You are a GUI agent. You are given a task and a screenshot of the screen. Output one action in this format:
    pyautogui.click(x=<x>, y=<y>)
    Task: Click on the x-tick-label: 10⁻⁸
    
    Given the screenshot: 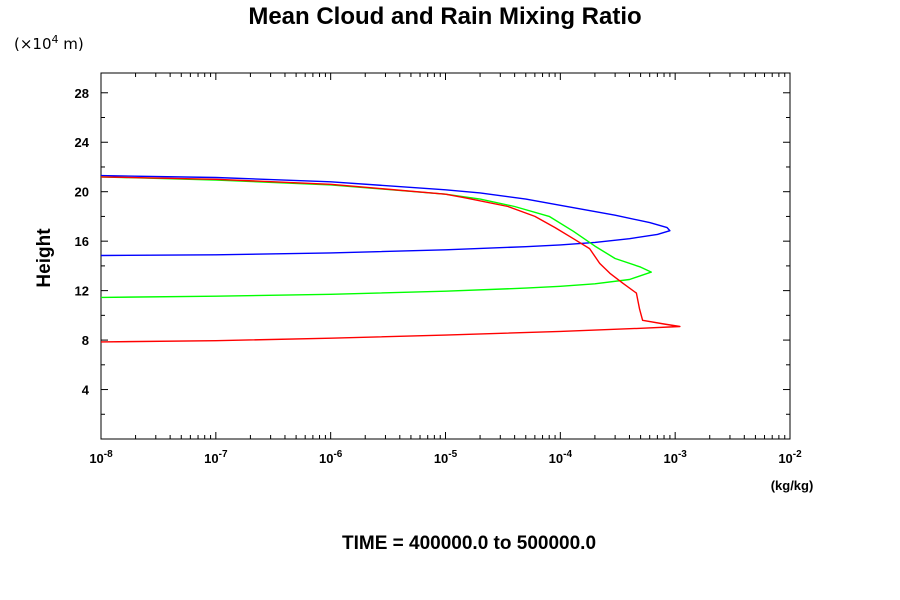 What is the action you would take?
    pyautogui.click(x=101, y=457)
    